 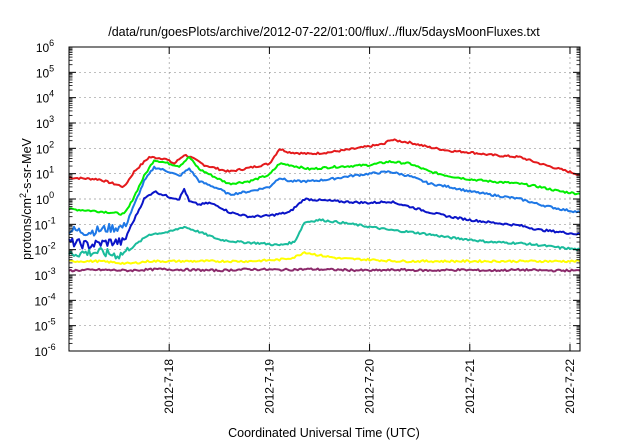 I want to click on y-tick-label: 10⁶, so click(x=45, y=46).